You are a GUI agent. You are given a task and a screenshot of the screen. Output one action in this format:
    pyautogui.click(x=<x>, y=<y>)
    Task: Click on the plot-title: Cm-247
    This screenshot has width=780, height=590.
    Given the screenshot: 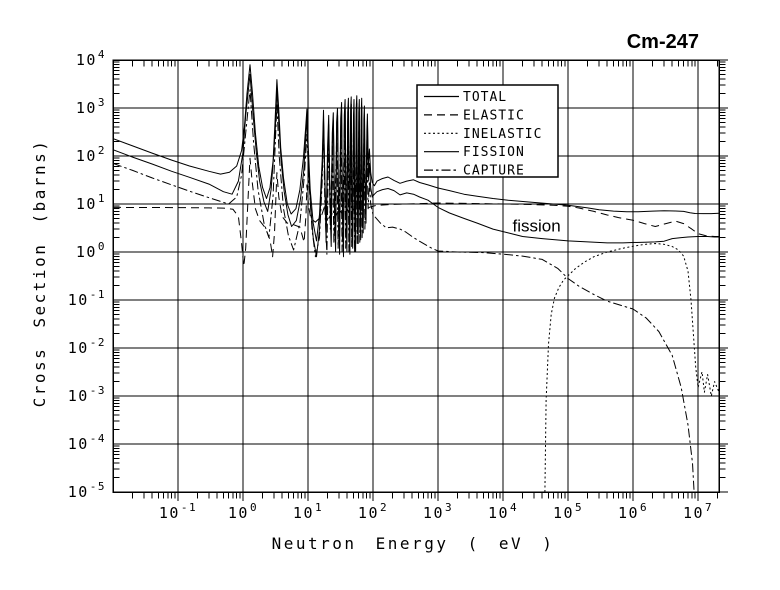 What is the action you would take?
    pyautogui.click(x=663, y=42)
    